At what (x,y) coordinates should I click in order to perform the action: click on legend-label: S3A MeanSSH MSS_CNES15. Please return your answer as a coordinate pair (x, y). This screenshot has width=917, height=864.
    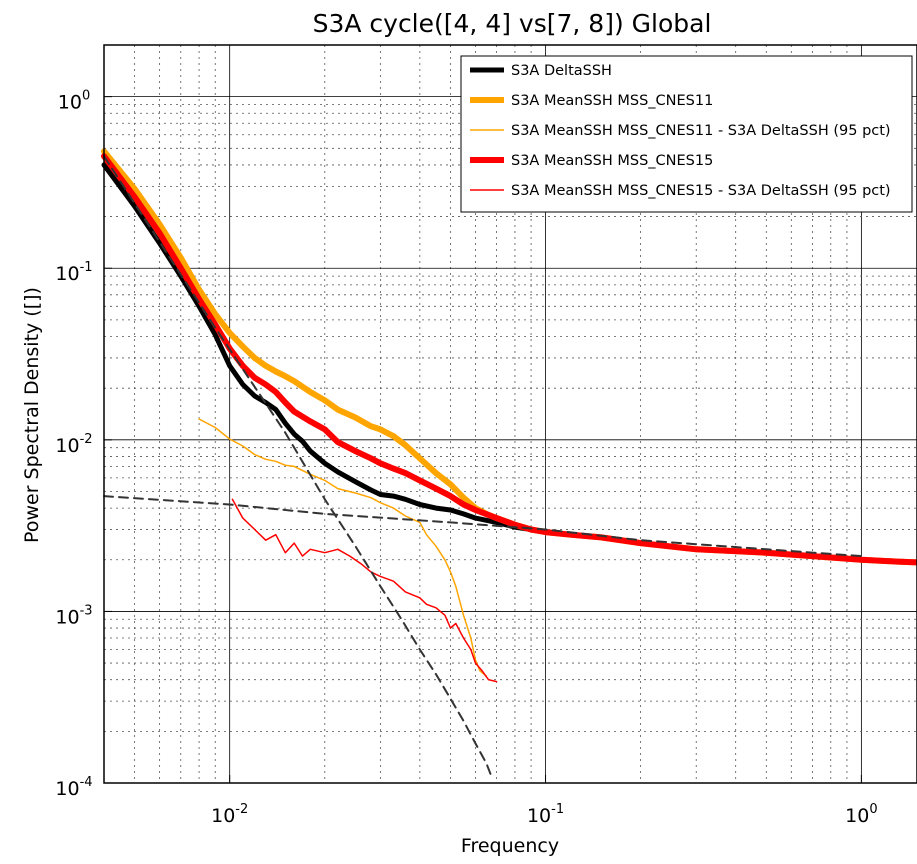
    Looking at the image, I should click on (612, 161).